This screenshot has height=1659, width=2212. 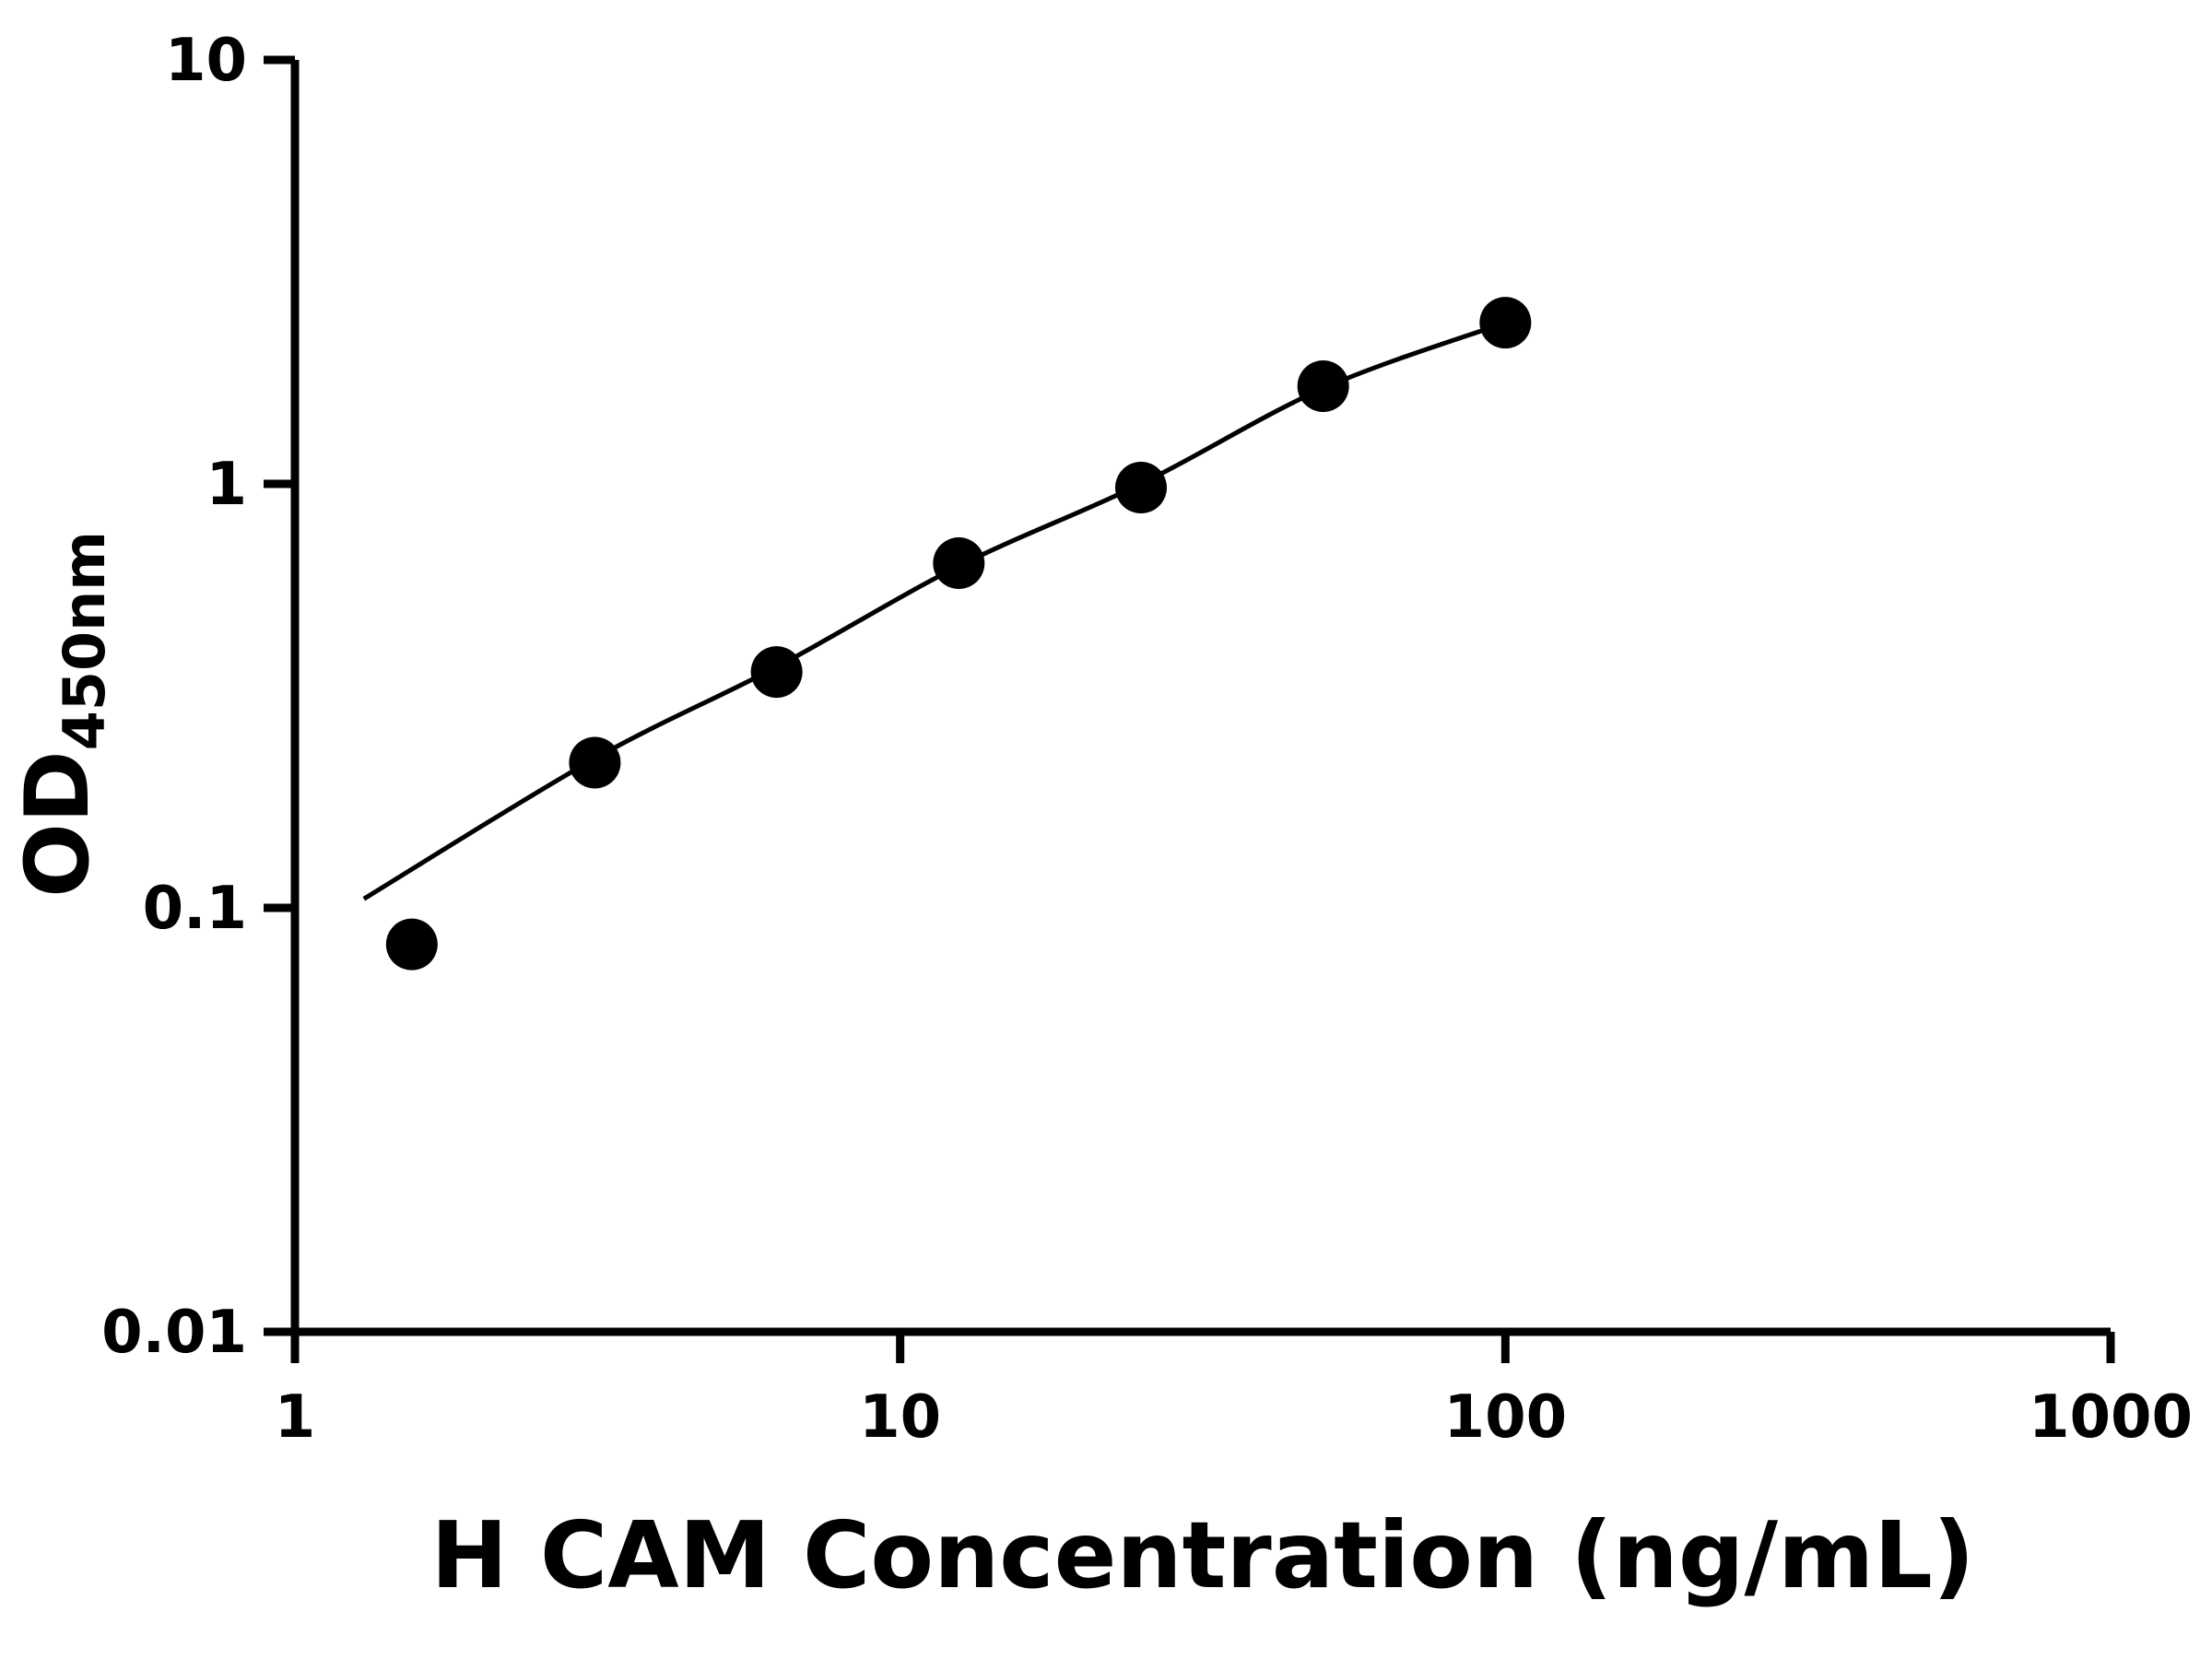 I want to click on x-axis-tick-label: 1, so click(x=295, y=1417).